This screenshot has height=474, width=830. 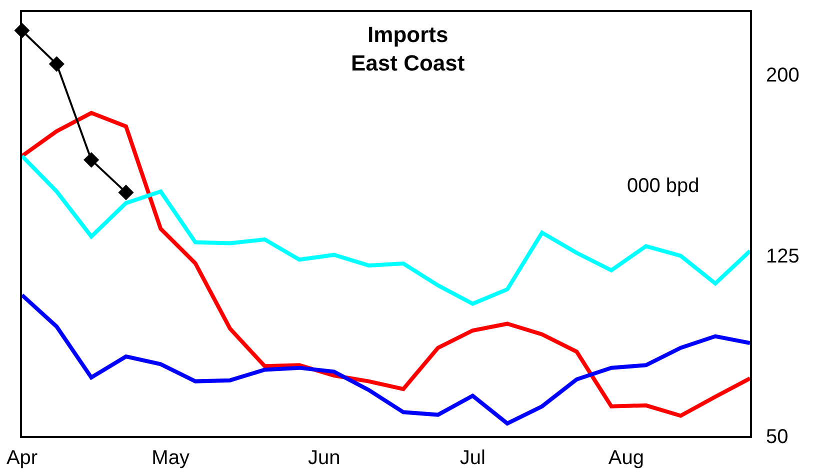 What do you see at coordinates (783, 75) in the screenshot?
I see `y-tick-label: 200` at bounding box center [783, 75].